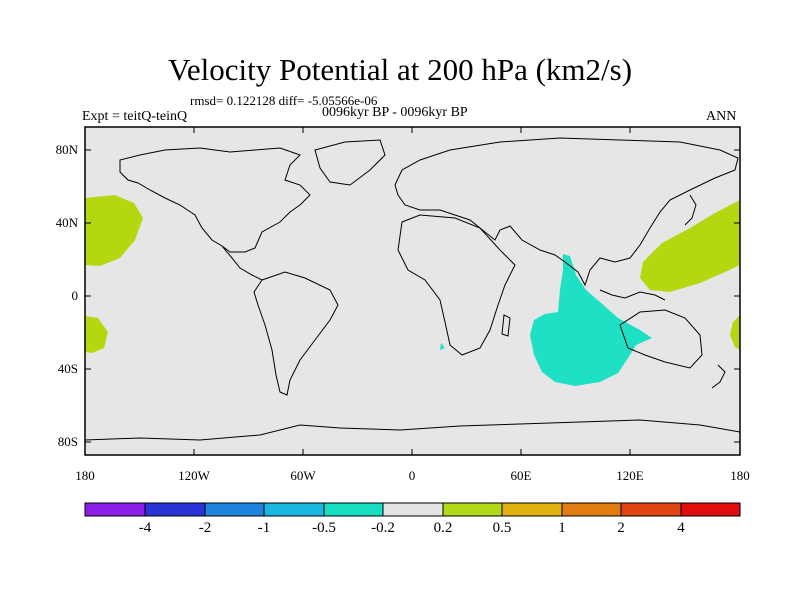 Image resolution: width=800 pixels, height=600 pixels. Describe the element at coordinates (442, 346) in the screenshot. I see `negative-region-small` at that location.